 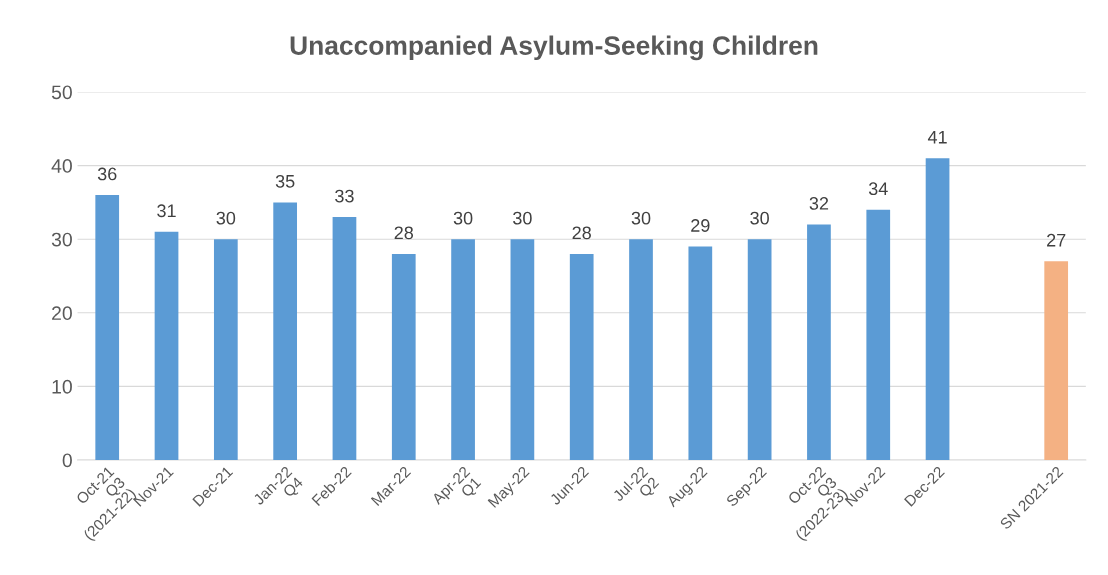 I want to click on y-tick-label: 0, so click(x=67, y=460).